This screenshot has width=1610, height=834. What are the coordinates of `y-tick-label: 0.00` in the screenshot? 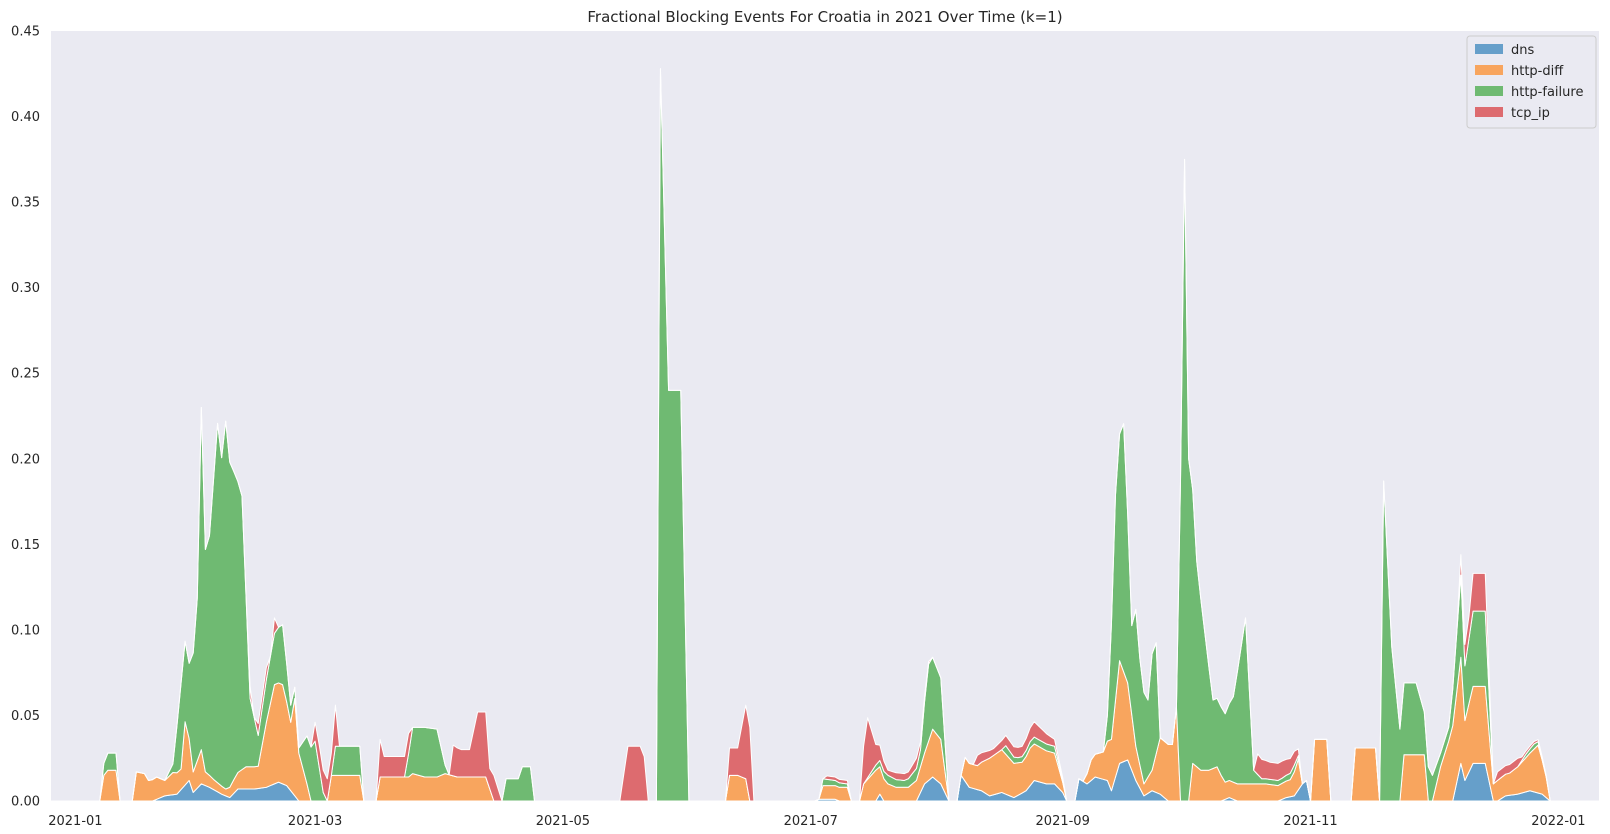 It's located at (25, 802).